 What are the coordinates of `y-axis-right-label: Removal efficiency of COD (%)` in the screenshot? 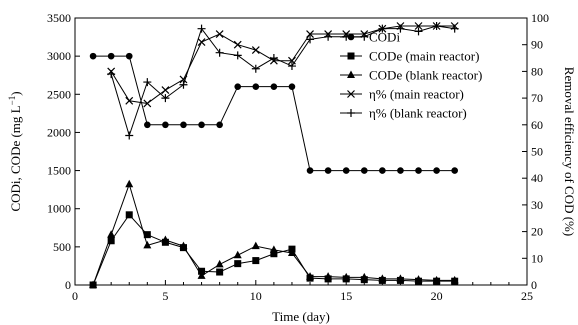 It's located at (569, 151).